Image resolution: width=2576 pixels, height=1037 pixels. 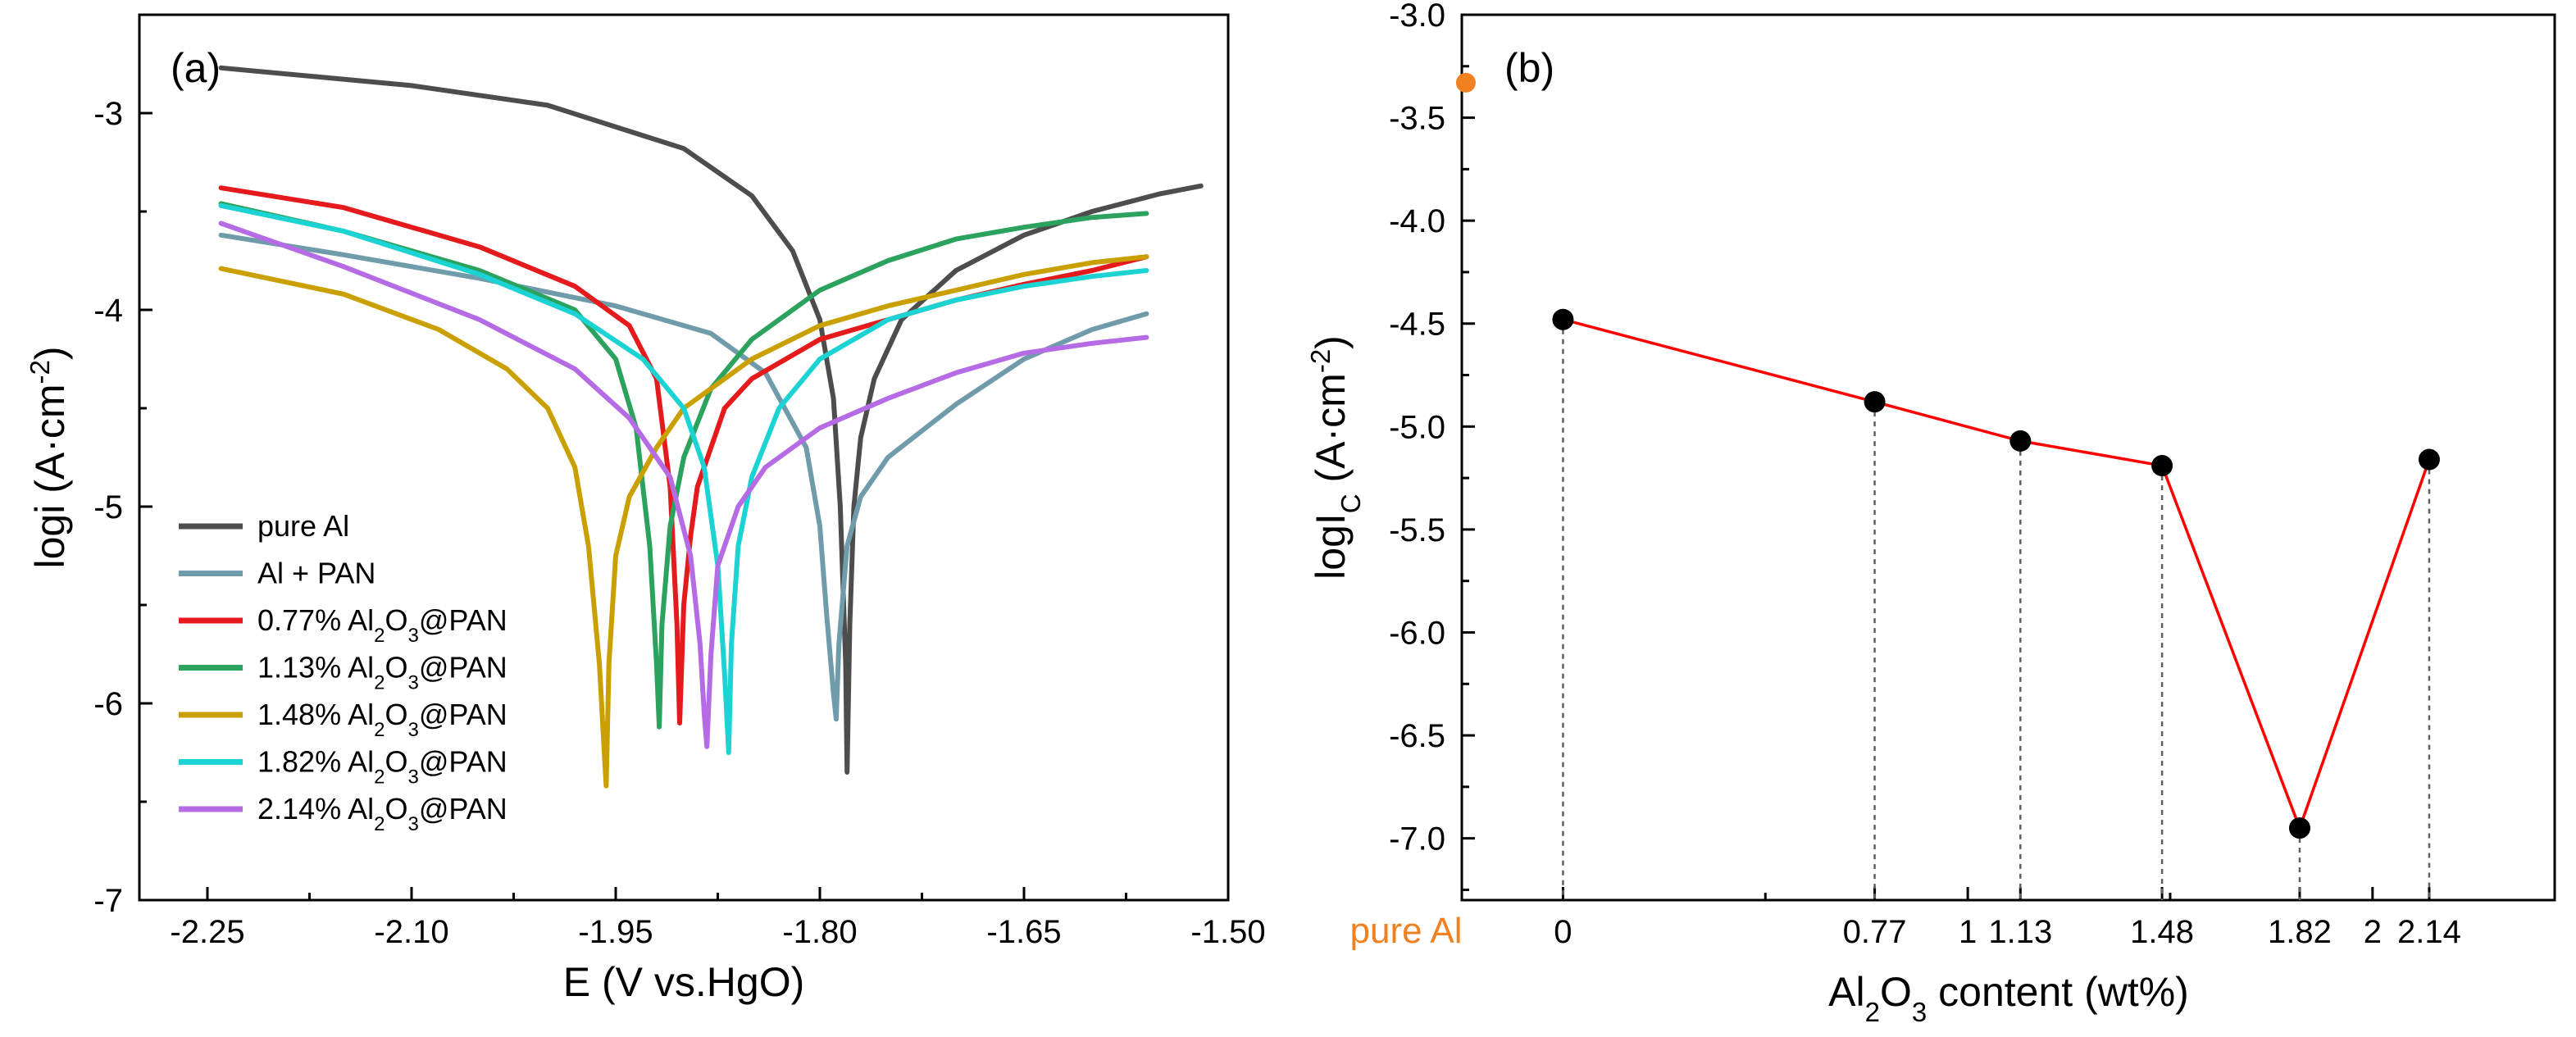 What do you see at coordinates (1227, 932) in the screenshot?
I see `x-tick-label: -1.50` at bounding box center [1227, 932].